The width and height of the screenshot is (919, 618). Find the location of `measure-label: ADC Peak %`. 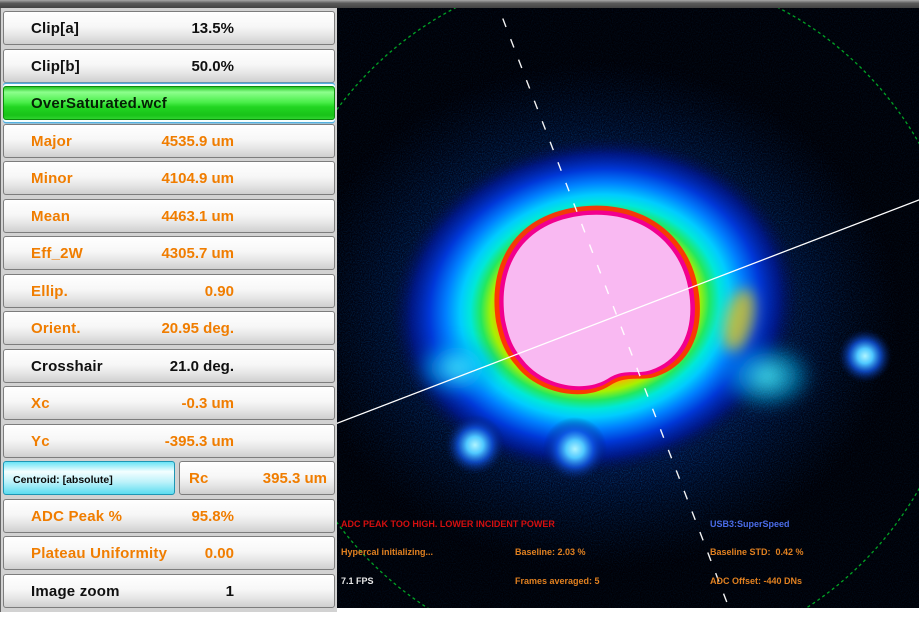

measure-label: ADC Peak % is located at coordinates (77, 516).